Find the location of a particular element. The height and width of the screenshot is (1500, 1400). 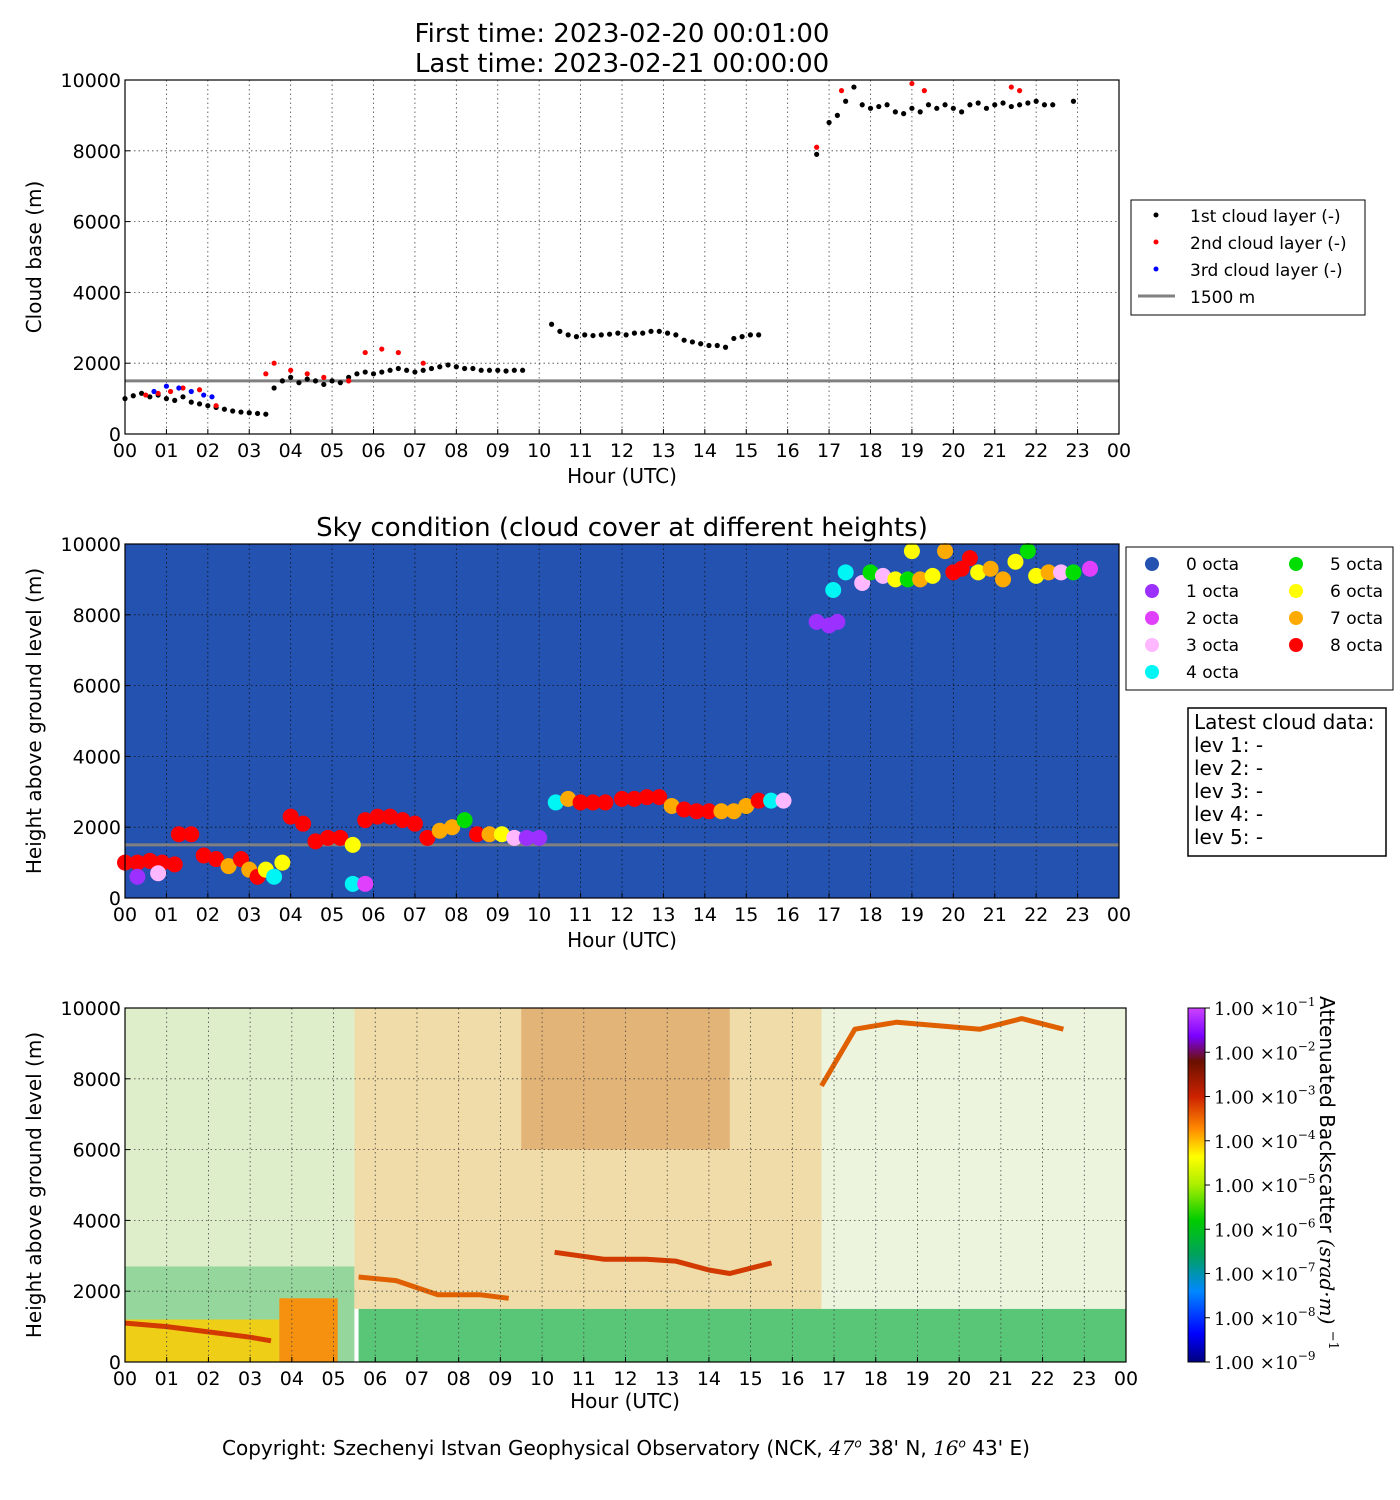

backscatter-cloud-layer-line is located at coordinates (663, 1262).